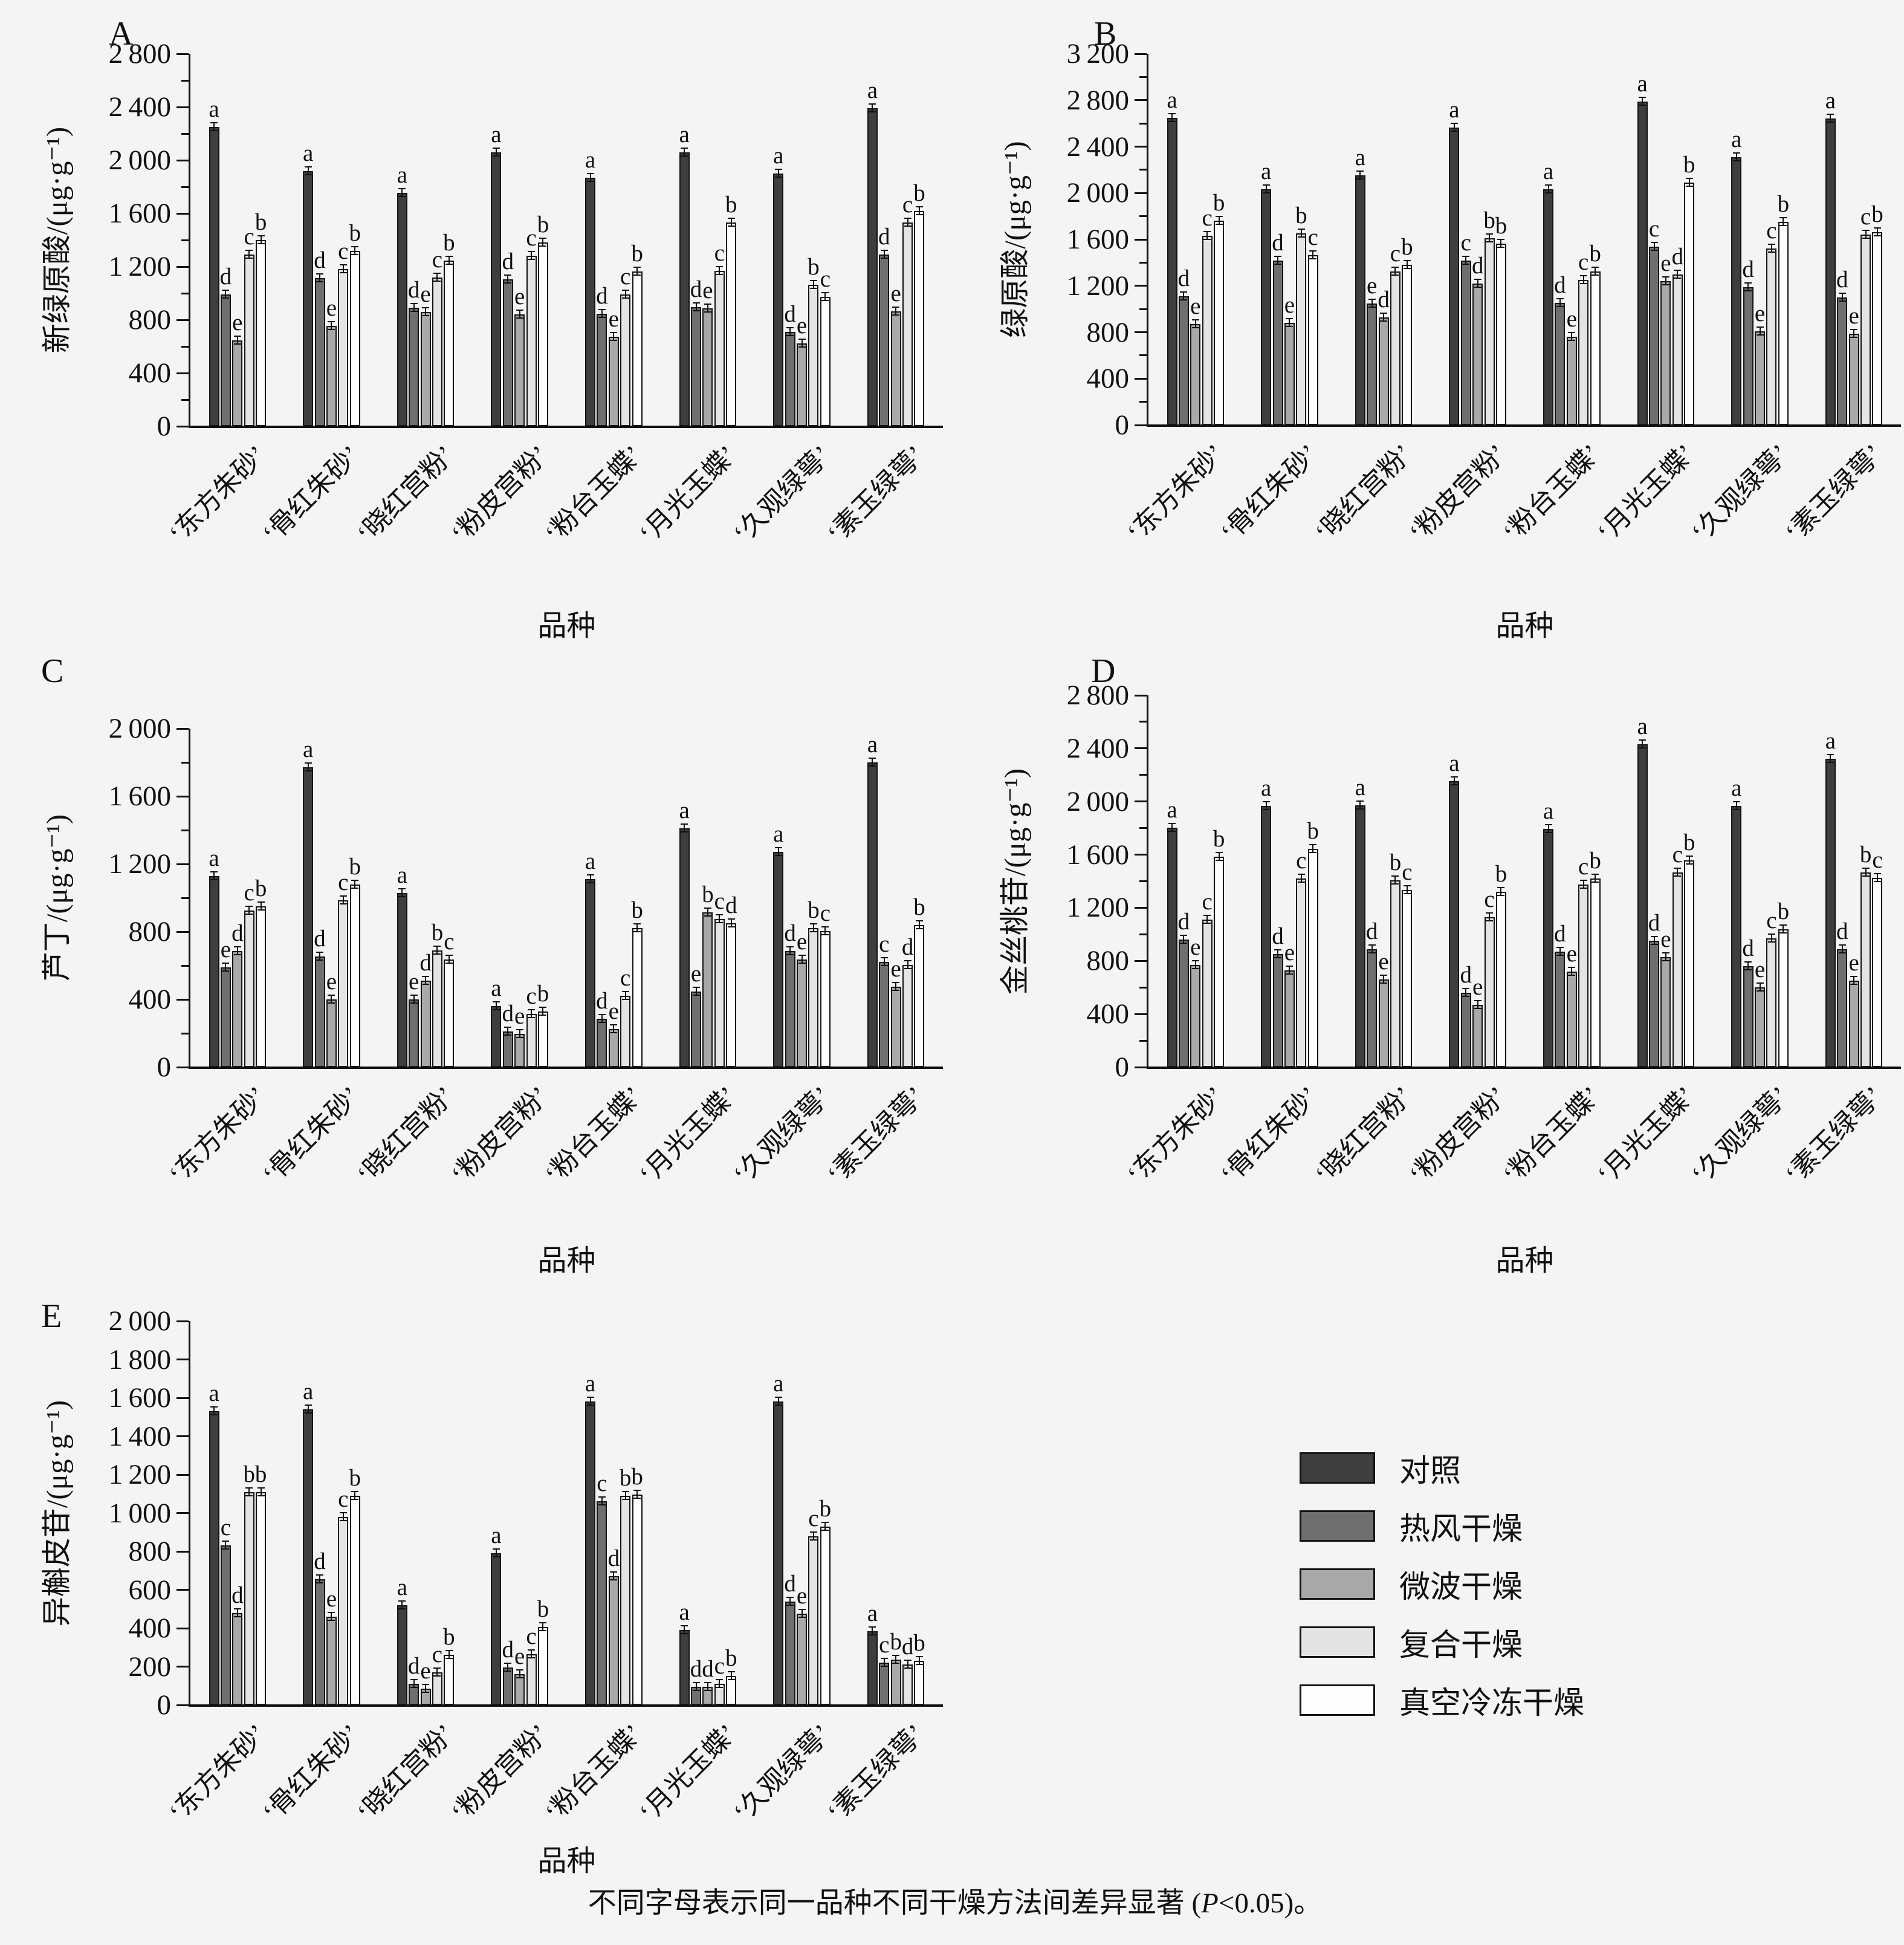 The image size is (1904, 1945). I want to click on y-tick-label: 2 000, so click(139, 160).